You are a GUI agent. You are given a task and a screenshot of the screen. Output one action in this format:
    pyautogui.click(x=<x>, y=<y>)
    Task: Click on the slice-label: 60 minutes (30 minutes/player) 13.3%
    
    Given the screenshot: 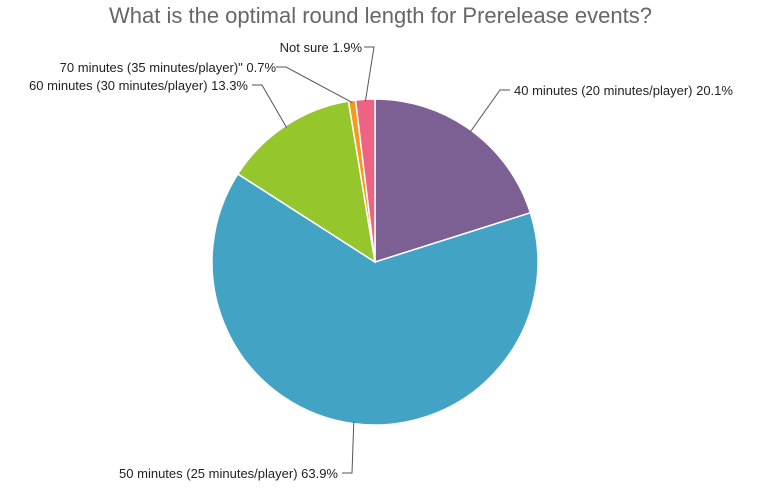 What is the action you would take?
    pyautogui.click(x=138, y=85)
    